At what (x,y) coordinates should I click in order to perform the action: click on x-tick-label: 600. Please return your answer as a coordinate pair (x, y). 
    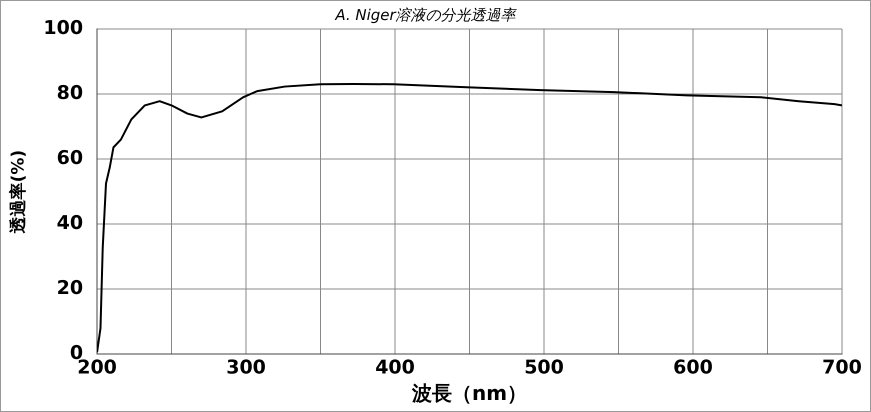
    Looking at the image, I should click on (693, 367).